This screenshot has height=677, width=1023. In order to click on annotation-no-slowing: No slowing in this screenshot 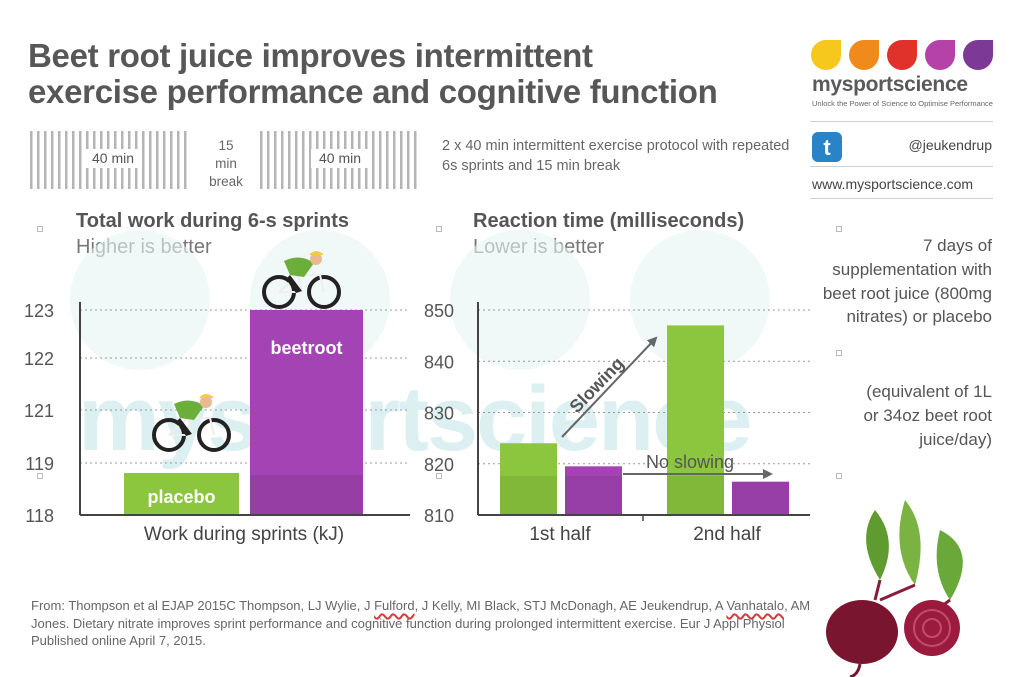, I will do `click(690, 462)`.